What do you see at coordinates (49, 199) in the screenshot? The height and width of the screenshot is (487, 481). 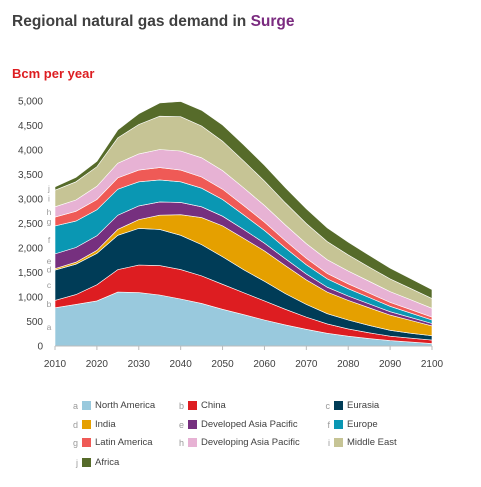 I see `series-letter: i` at bounding box center [49, 199].